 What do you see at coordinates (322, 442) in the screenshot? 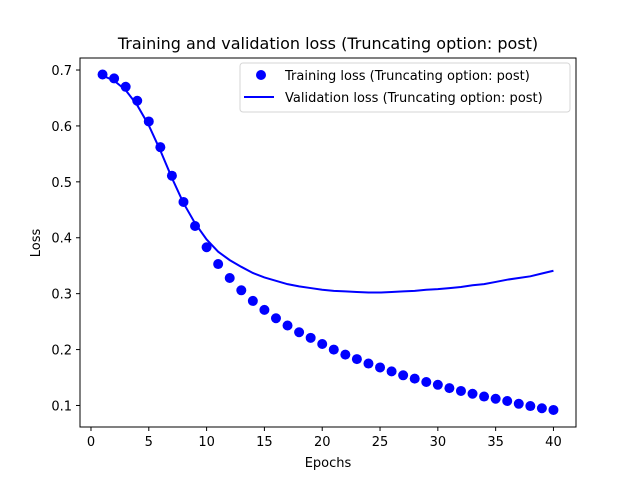
I see `x-tick-label: 20` at bounding box center [322, 442].